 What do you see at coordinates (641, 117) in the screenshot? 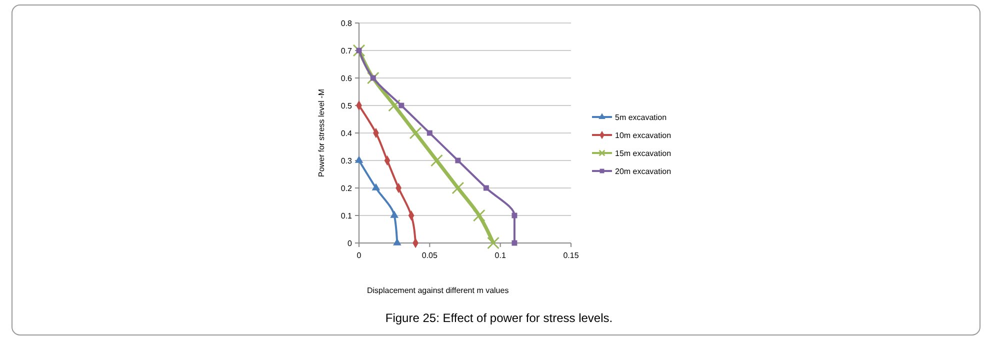
I see `legend-label: 5m excavation` at bounding box center [641, 117].